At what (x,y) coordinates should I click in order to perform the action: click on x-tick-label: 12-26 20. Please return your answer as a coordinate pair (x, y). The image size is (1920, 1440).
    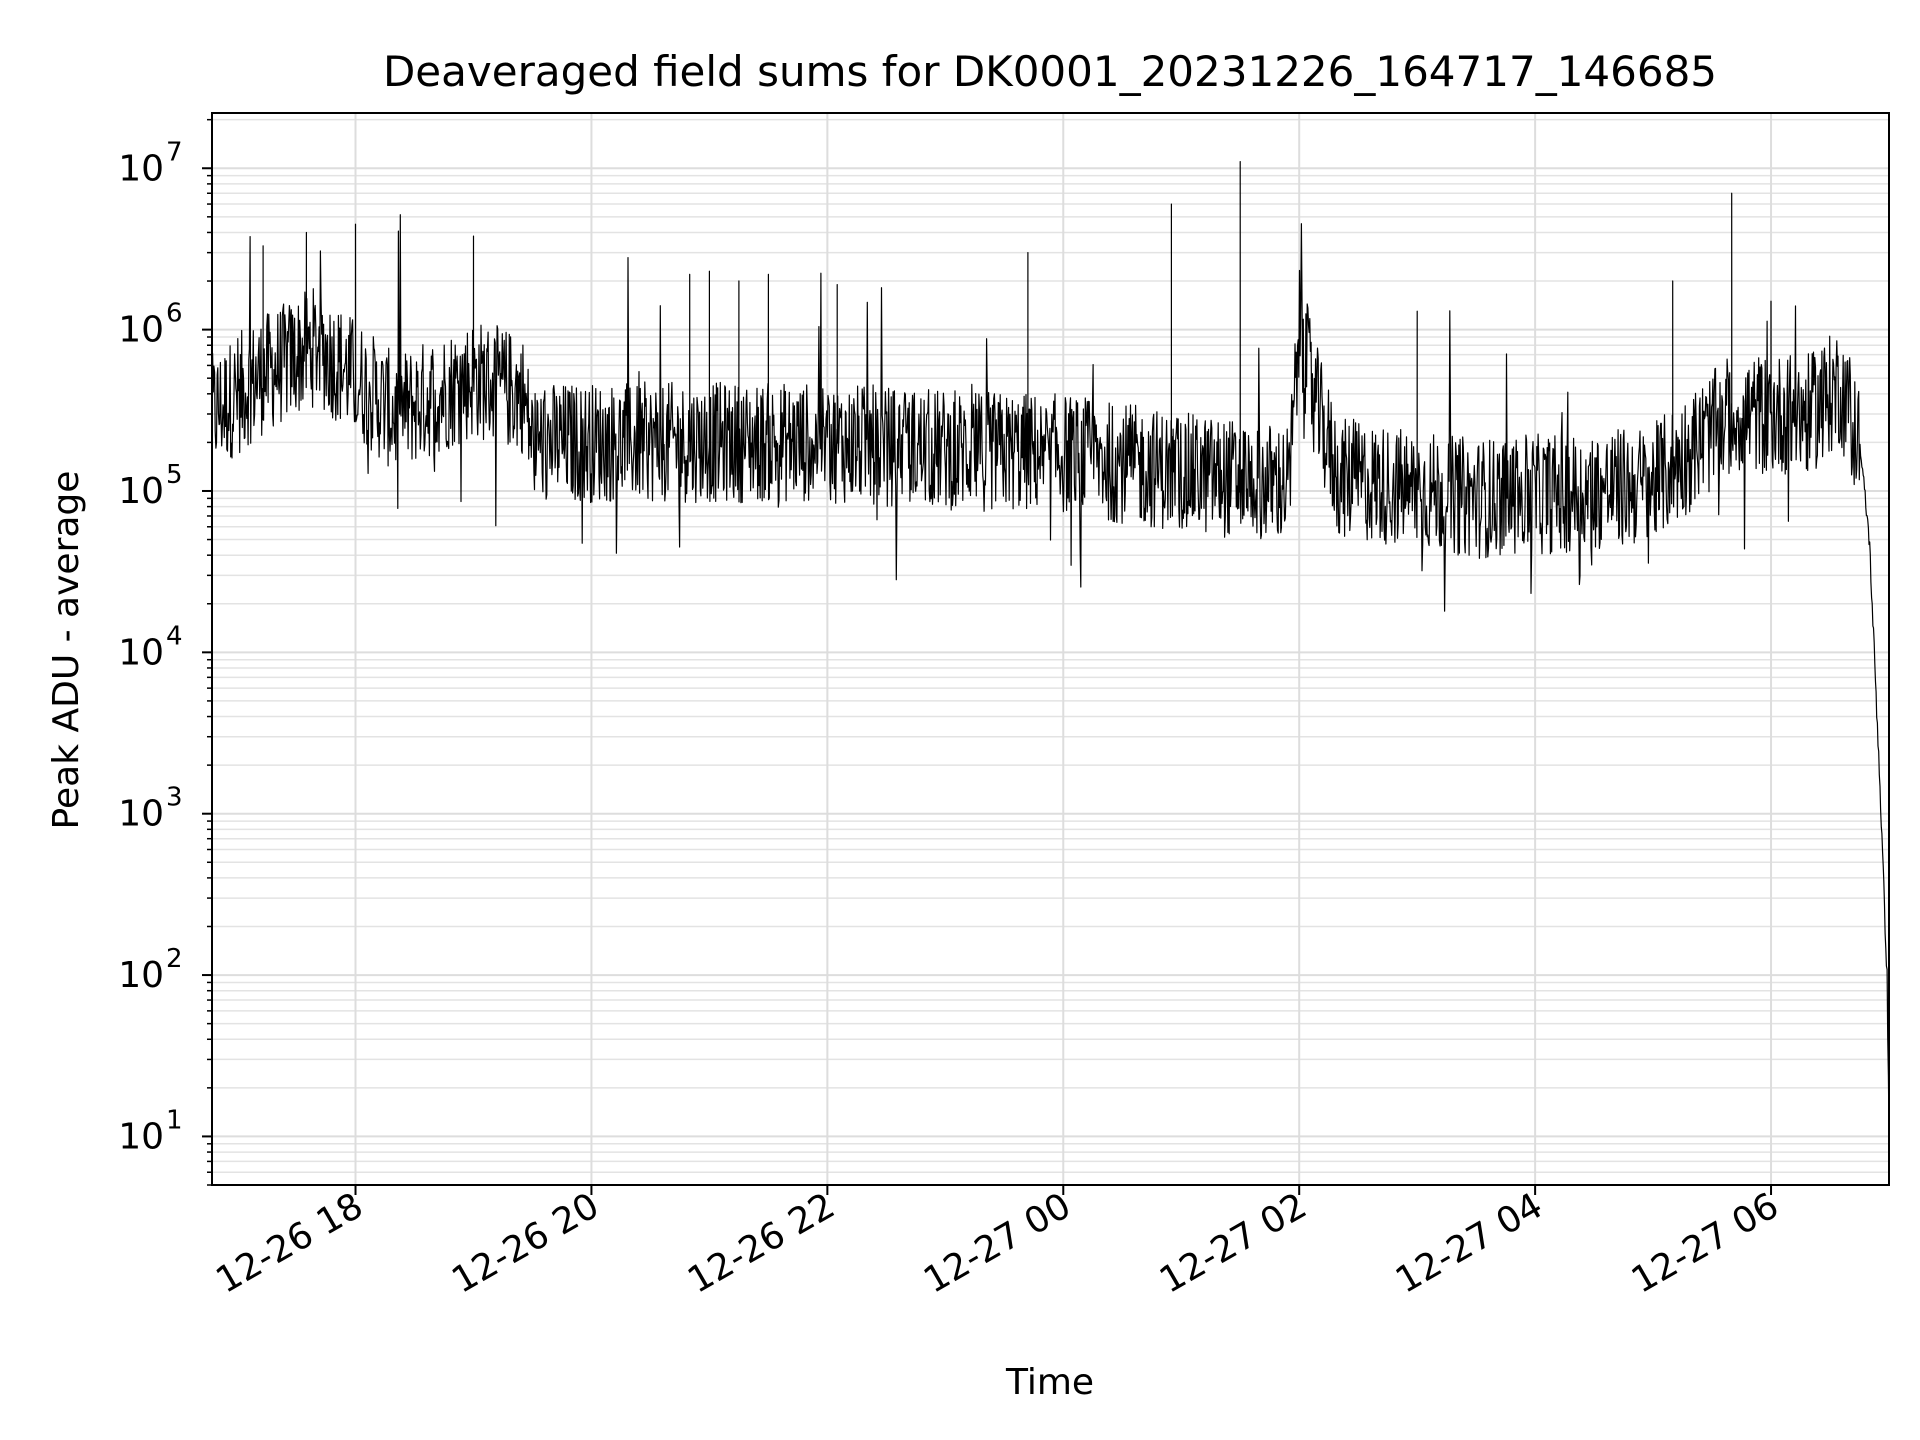
    Looking at the image, I should click on (525, 1243).